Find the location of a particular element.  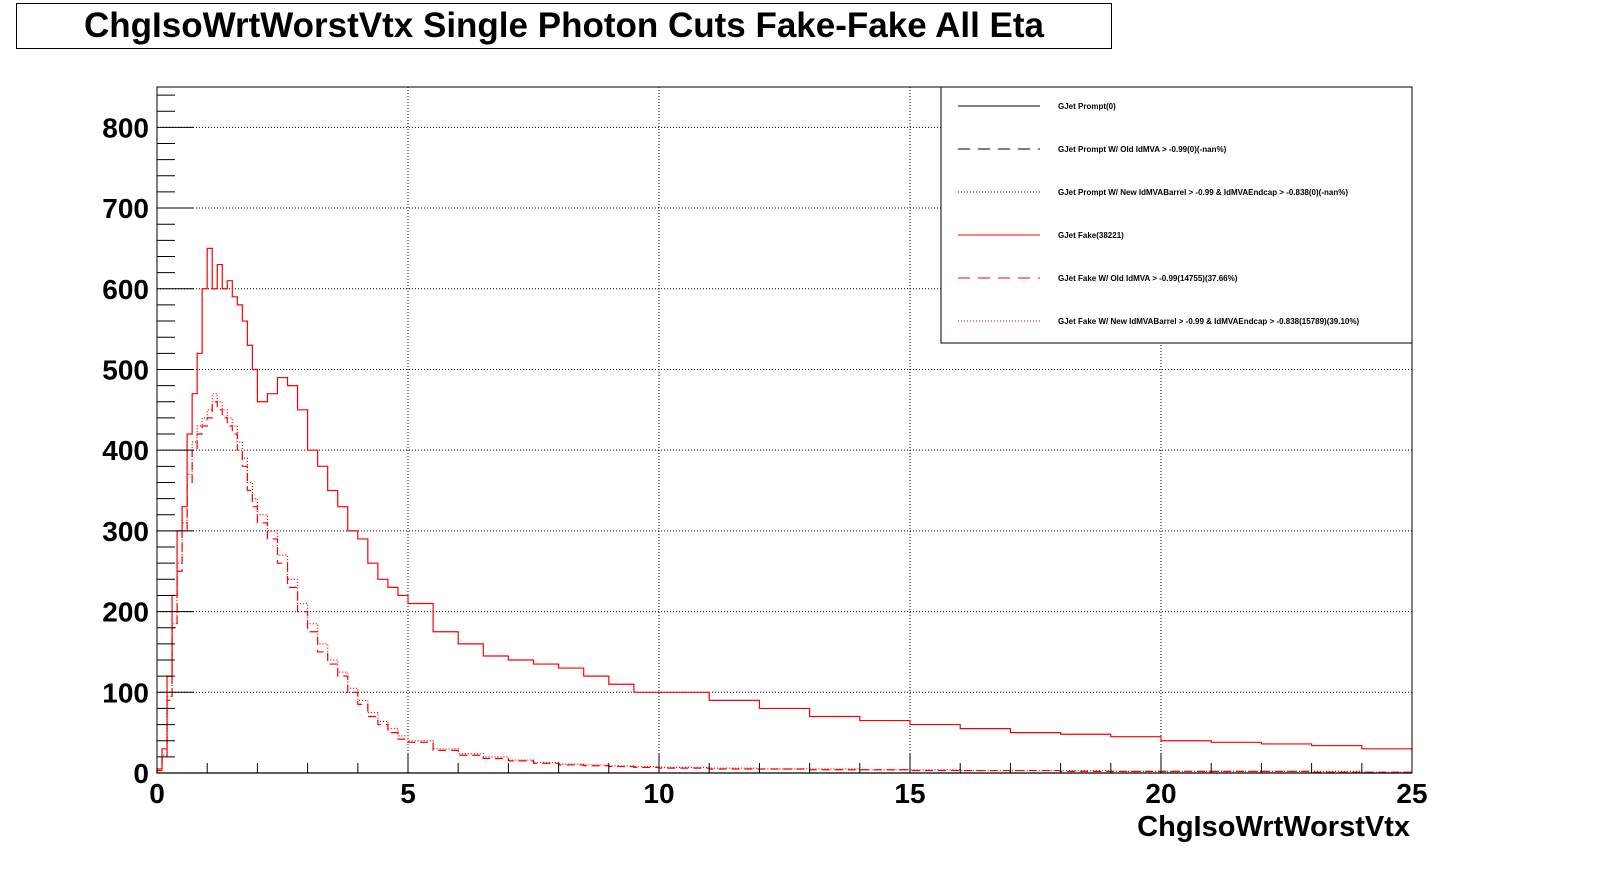

y-tick-label-400: 400 is located at coordinates (125, 450).